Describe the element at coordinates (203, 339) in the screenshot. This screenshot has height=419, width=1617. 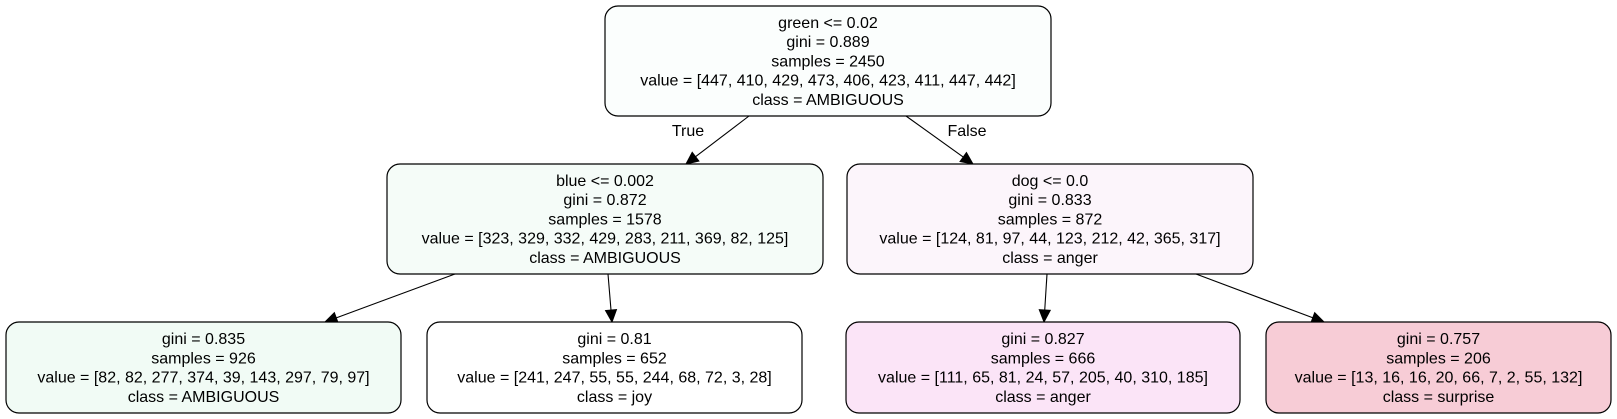
I see `node-text-line: gini = 0.835` at that location.